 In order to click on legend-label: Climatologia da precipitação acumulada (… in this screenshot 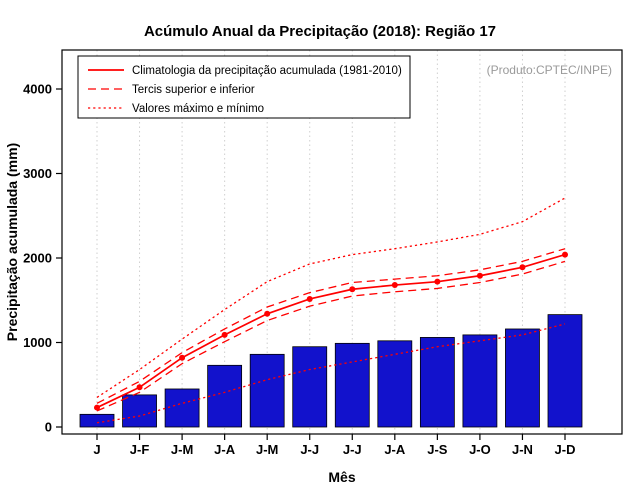, I will do `click(267, 71)`.